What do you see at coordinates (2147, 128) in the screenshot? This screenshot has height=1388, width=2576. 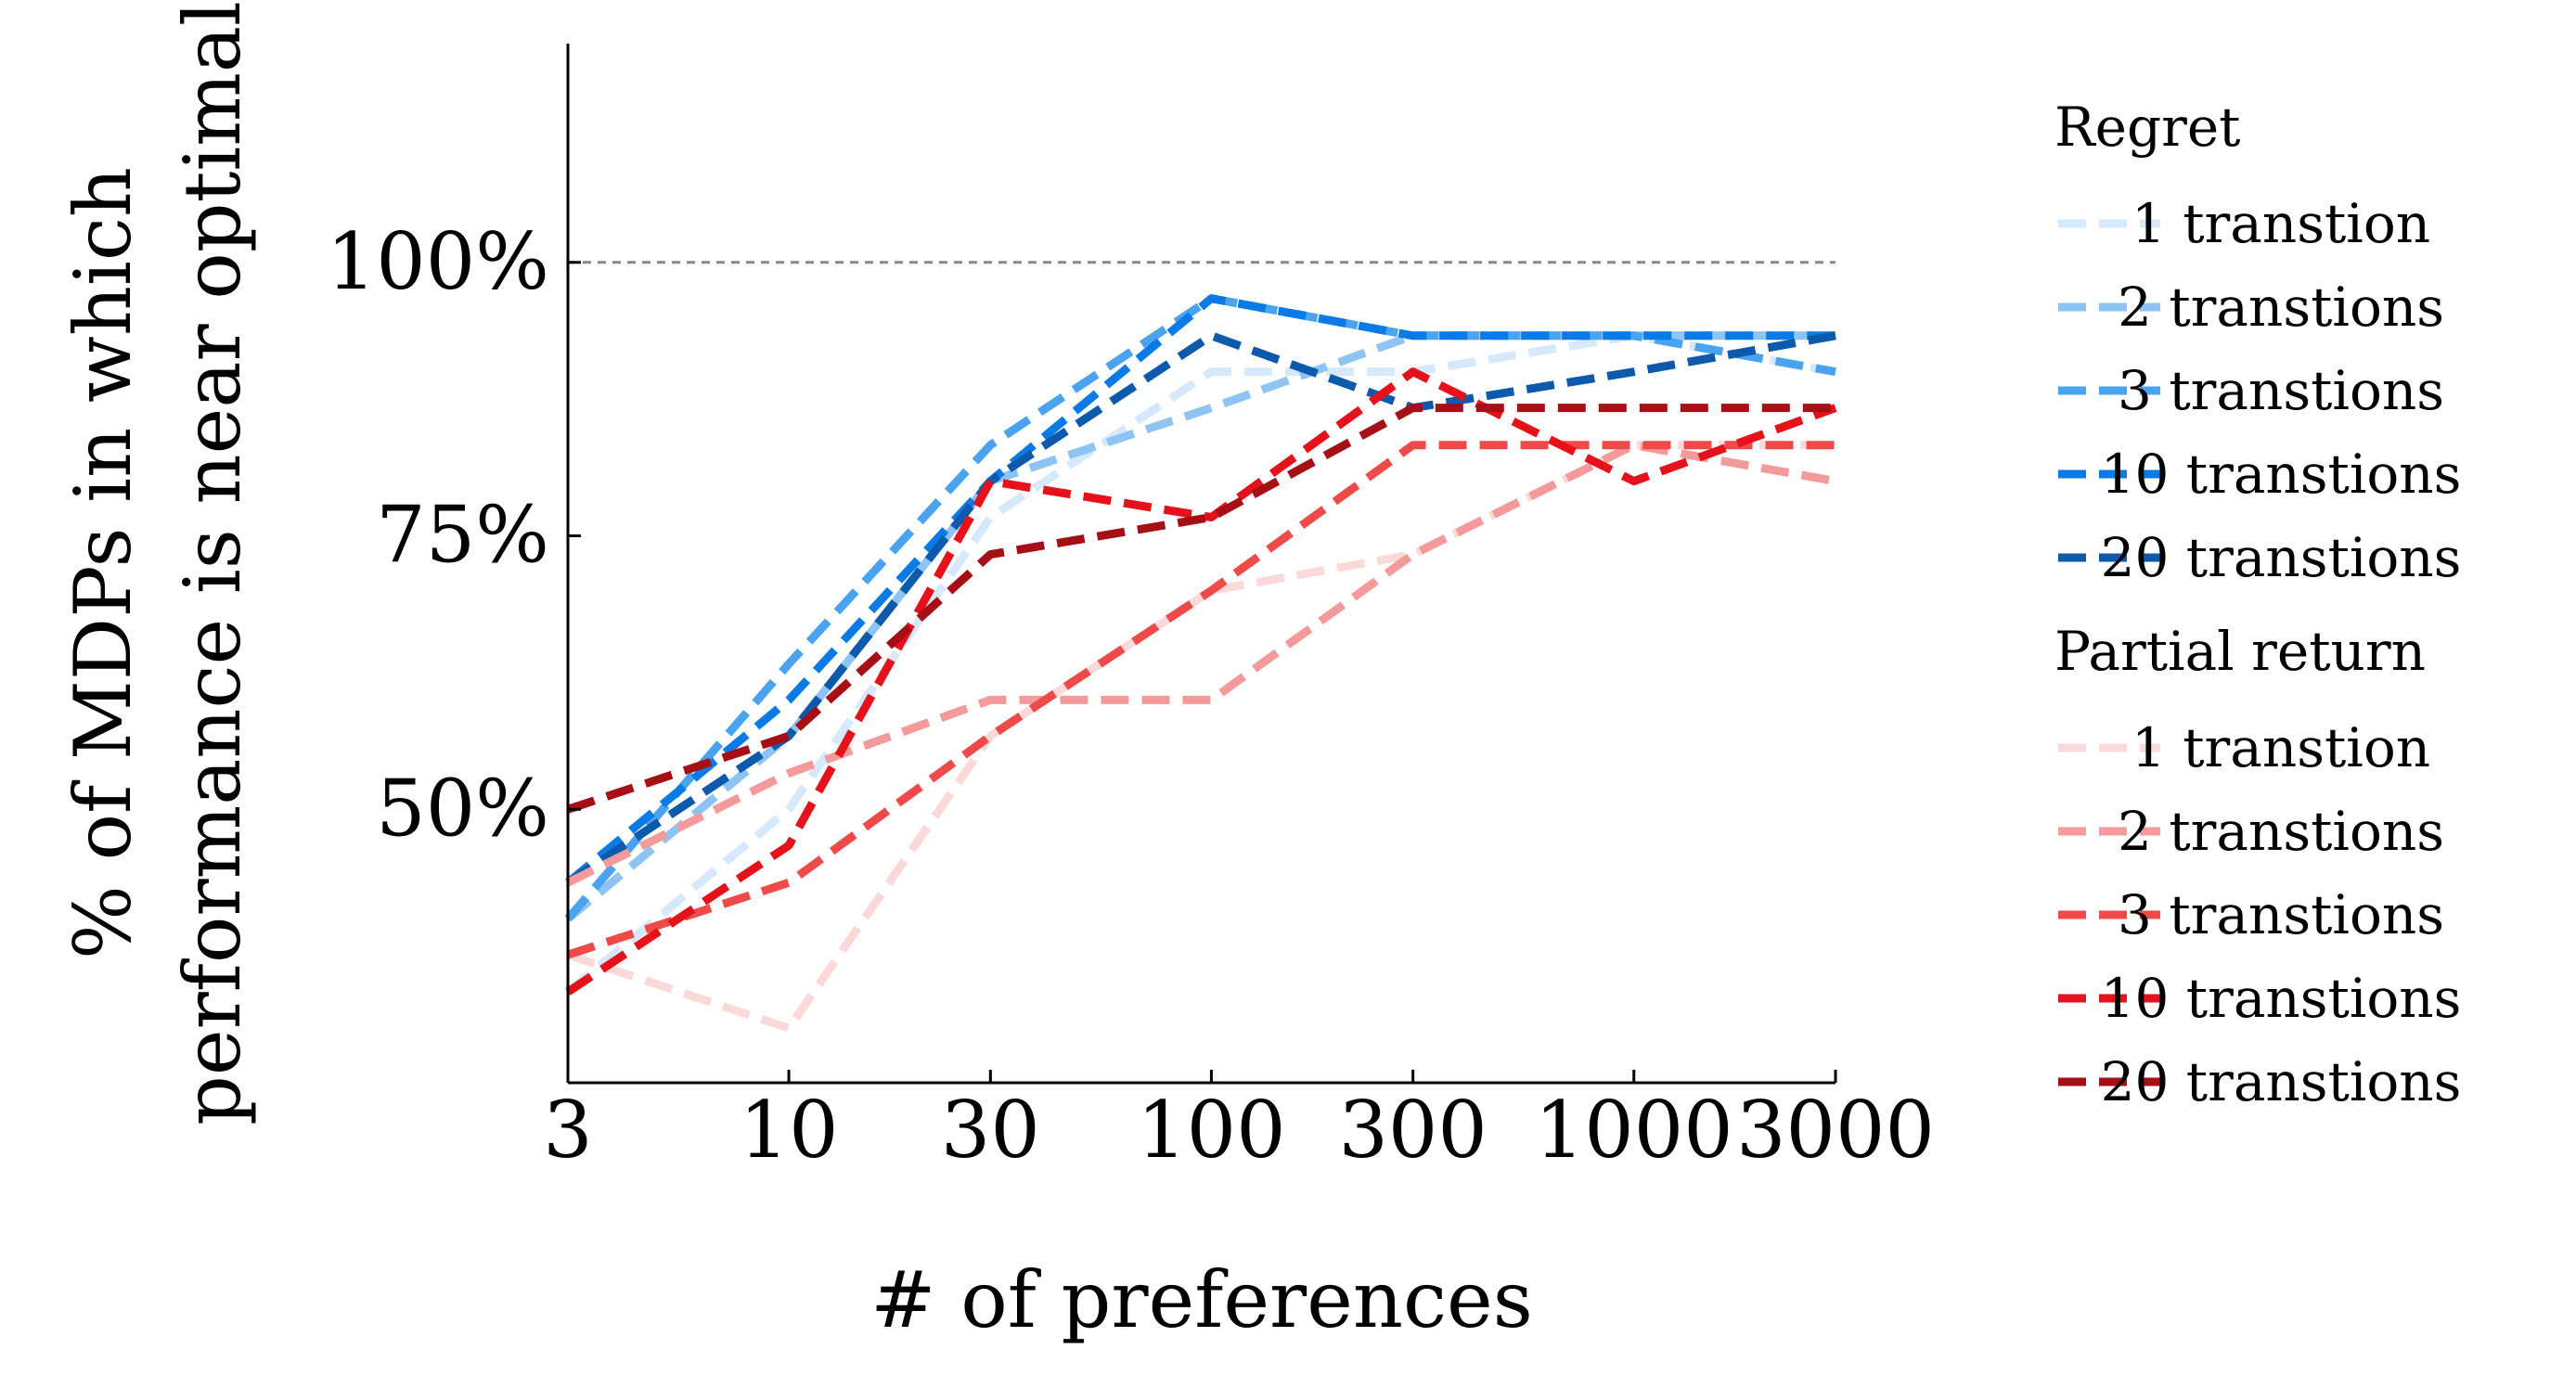 I see `legend-group-title: Regret` at bounding box center [2147, 128].